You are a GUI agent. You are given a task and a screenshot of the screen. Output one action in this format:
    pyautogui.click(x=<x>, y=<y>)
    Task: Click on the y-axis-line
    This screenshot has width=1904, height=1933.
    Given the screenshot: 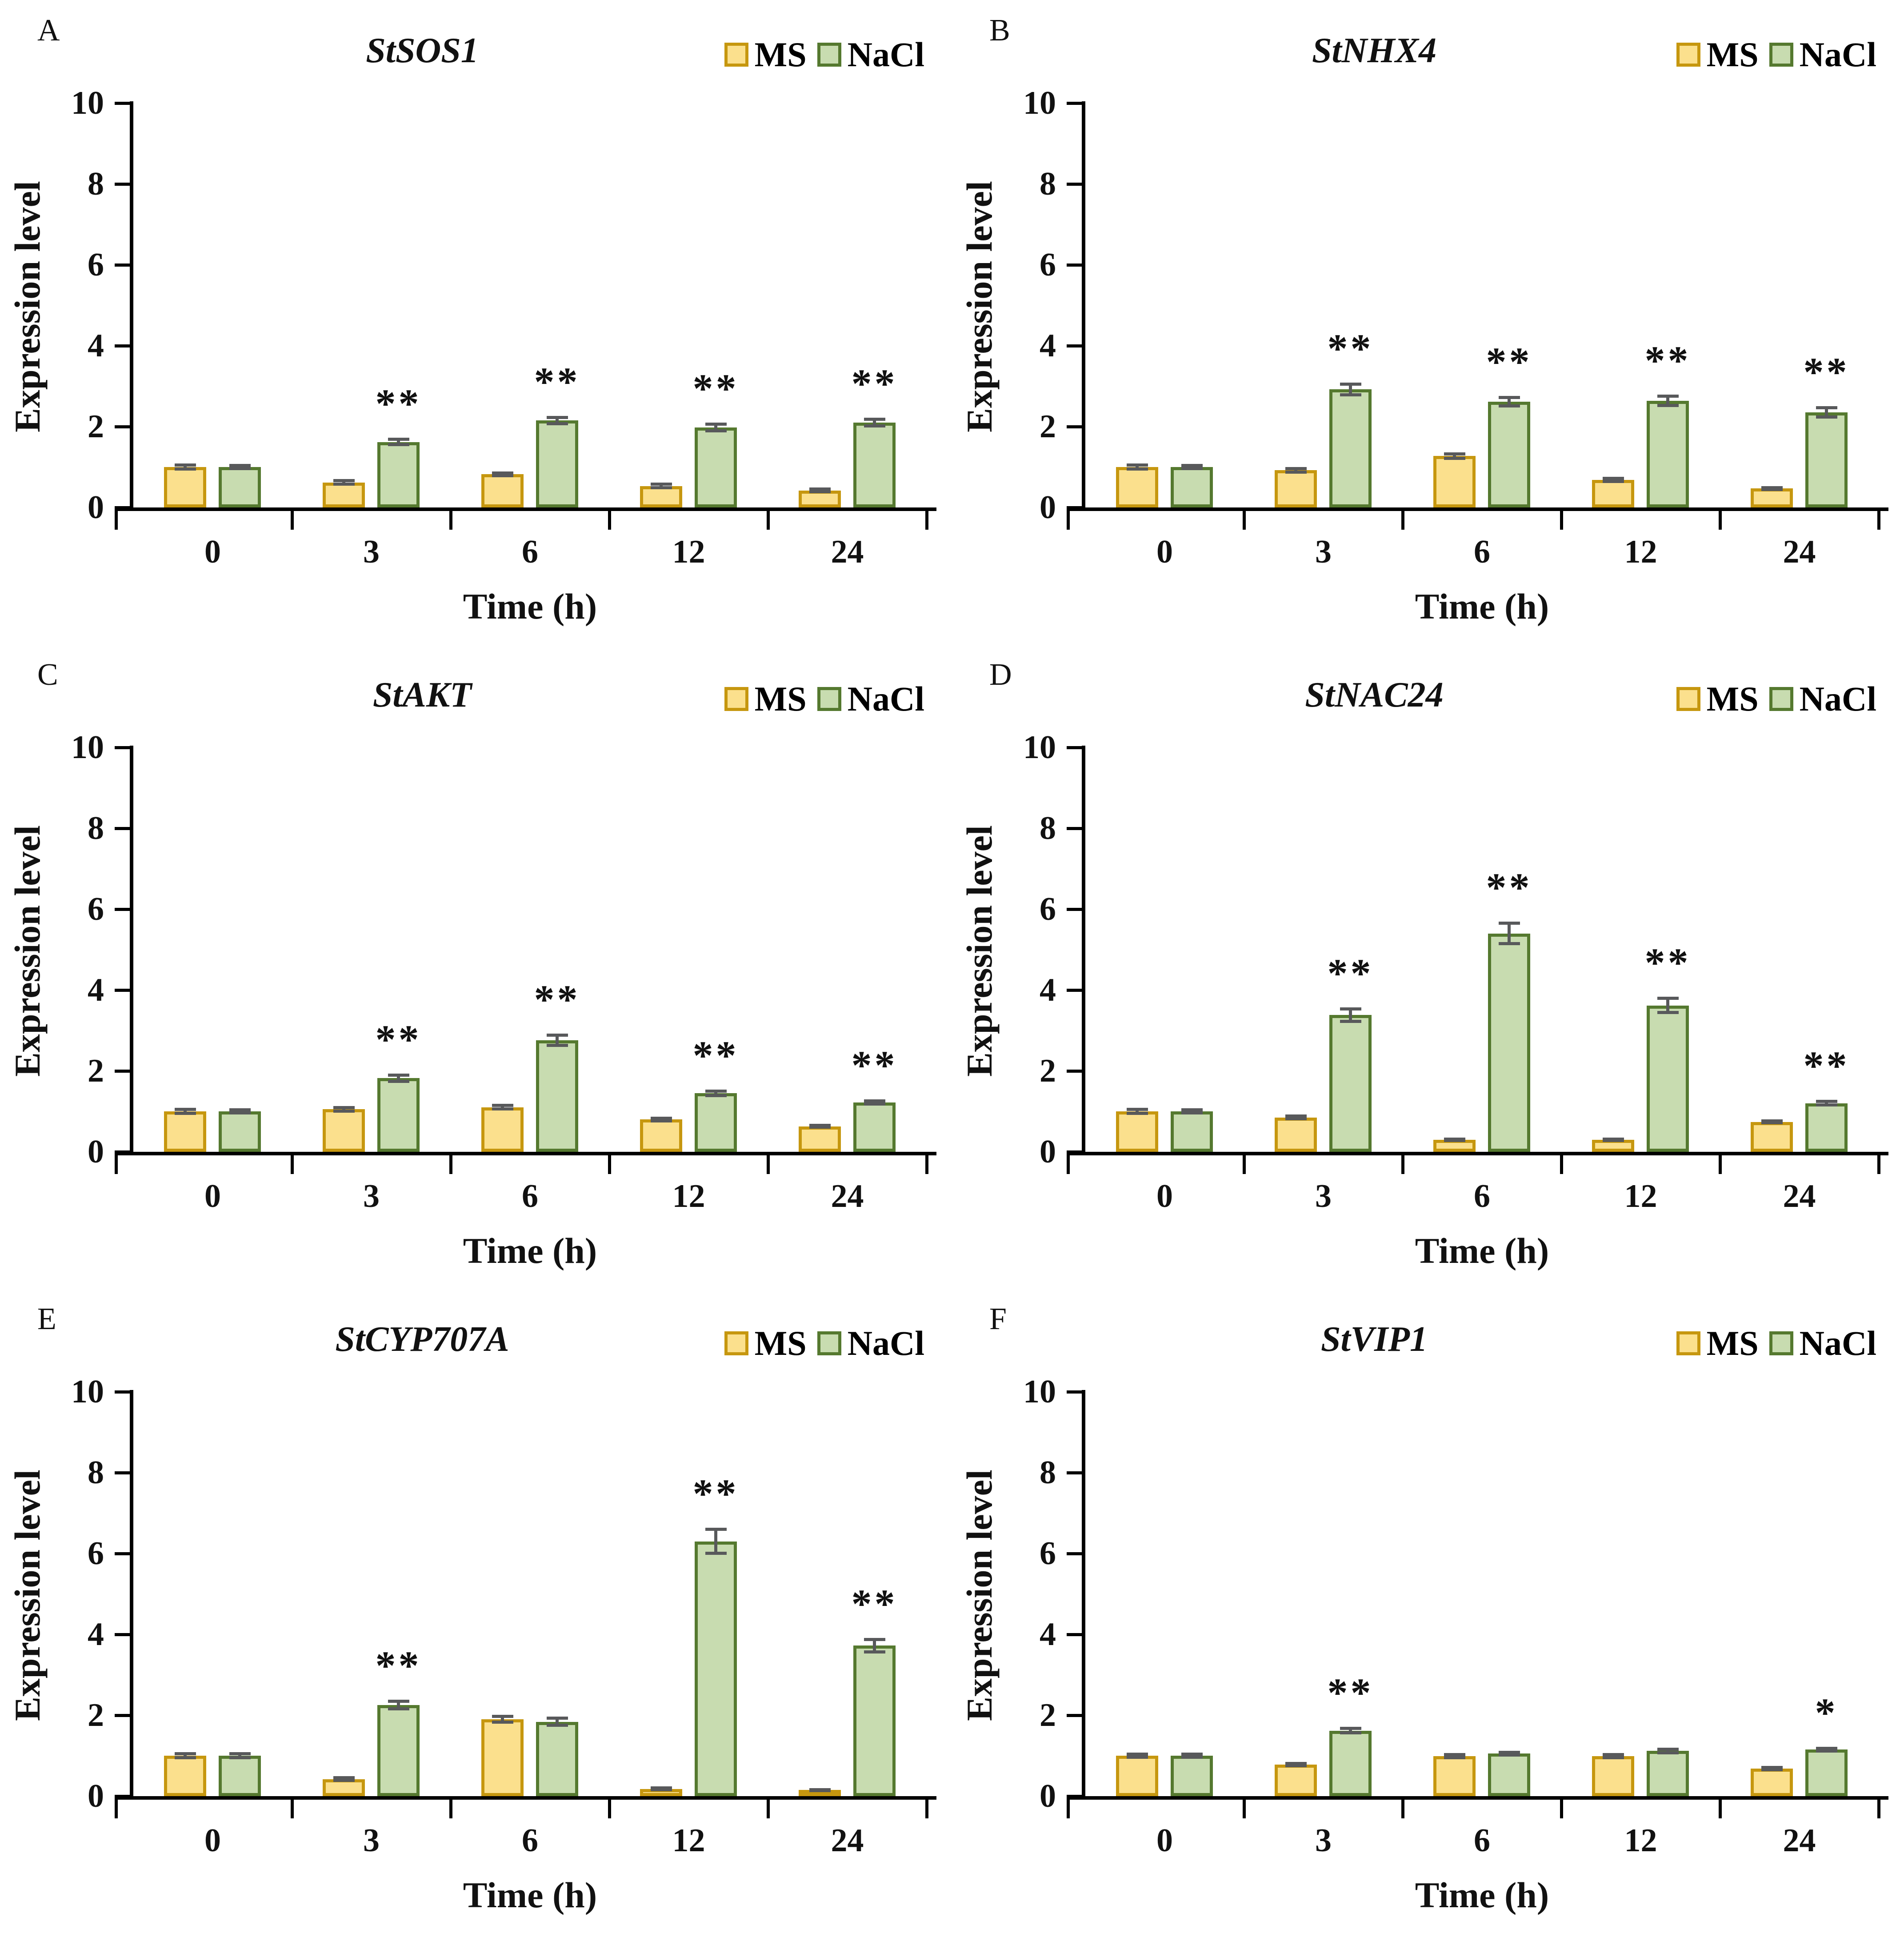 What is the action you would take?
    pyautogui.click(x=1083, y=950)
    